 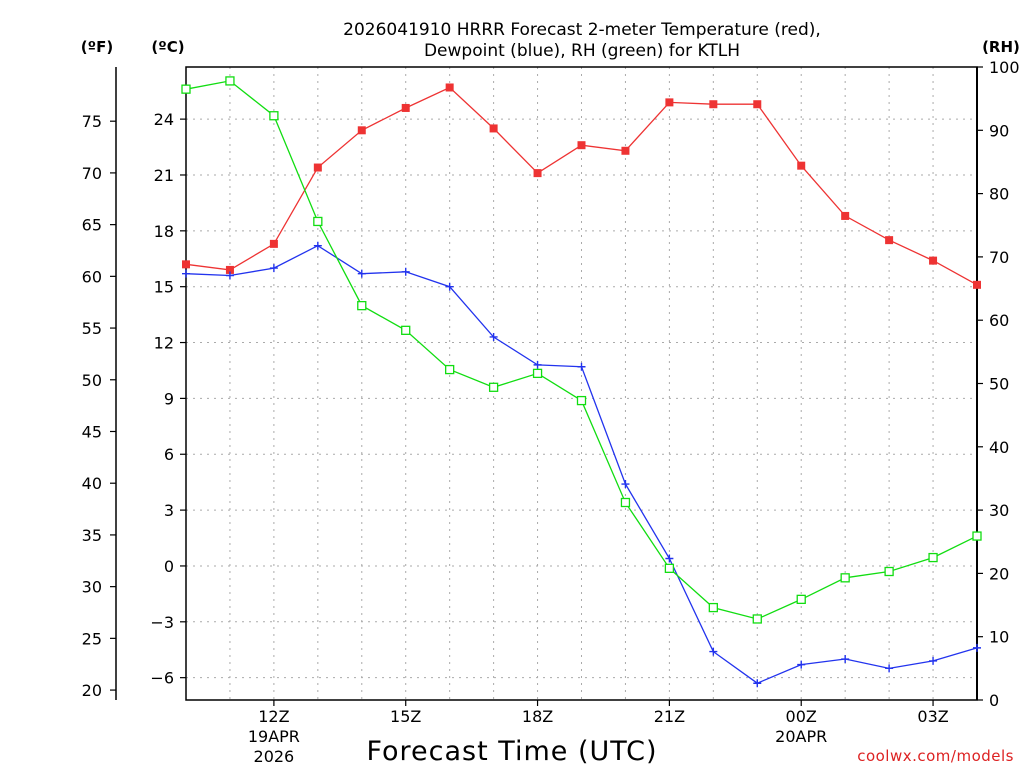 I want to click on rh-tick-label: 50, so click(x=999, y=384).